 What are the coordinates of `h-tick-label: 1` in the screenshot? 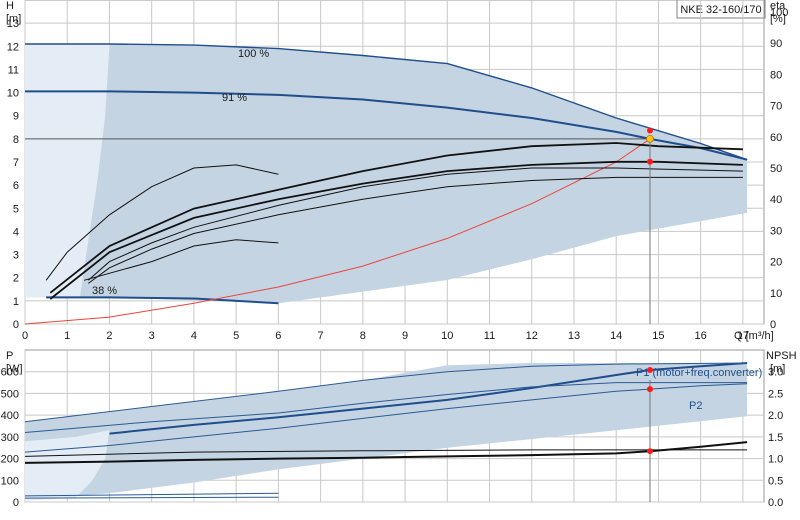 It's located at (16, 302).